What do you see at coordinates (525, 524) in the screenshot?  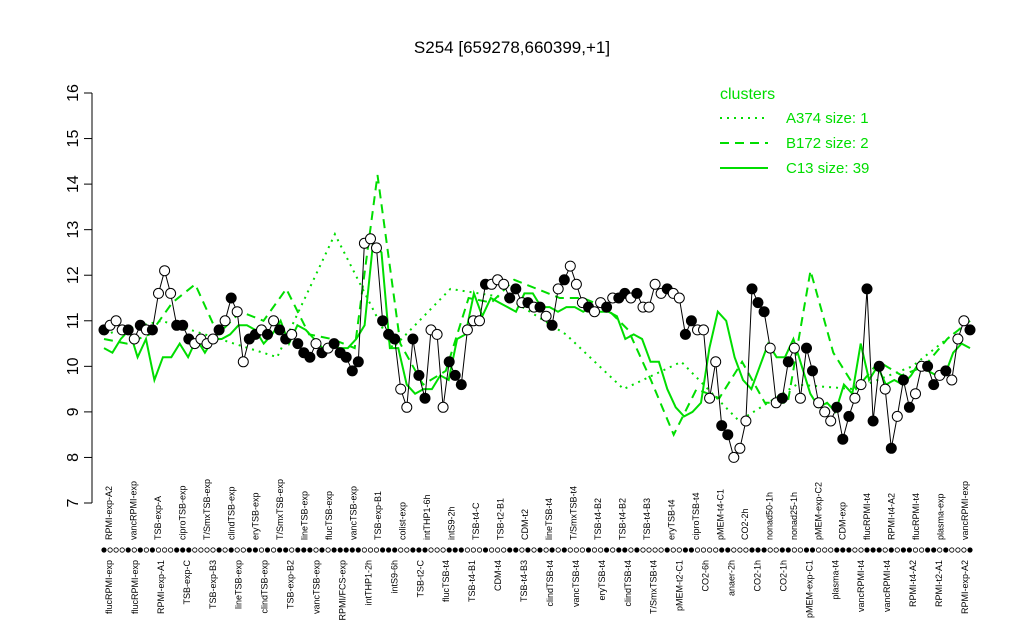 I see `x-tick-label: CDM-t2` at bounding box center [525, 524].